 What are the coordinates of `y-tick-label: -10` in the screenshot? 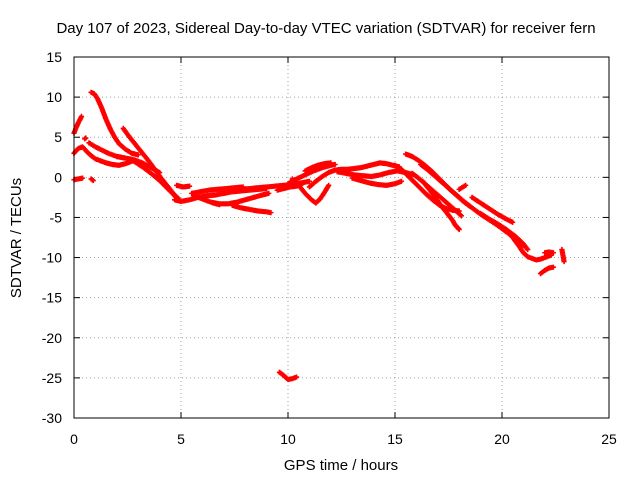 It's located at (52, 258).